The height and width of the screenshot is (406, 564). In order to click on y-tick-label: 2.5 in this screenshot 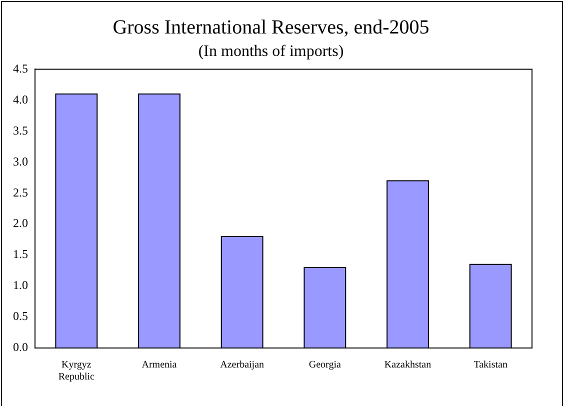, I will do `click(20, 192)`.